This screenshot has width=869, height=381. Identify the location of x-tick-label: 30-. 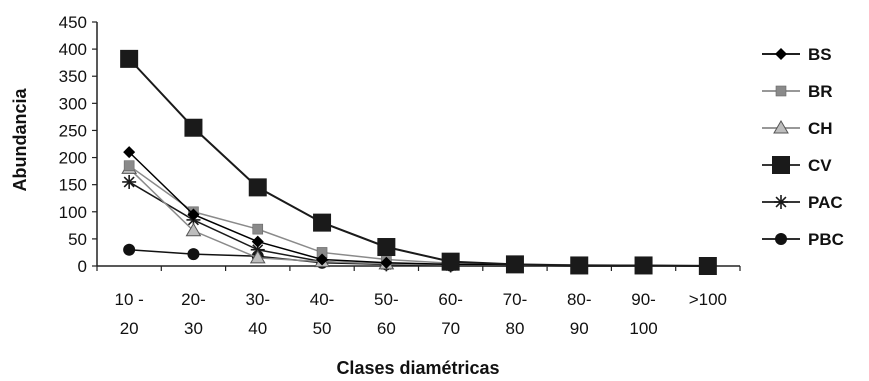
(257, 299).